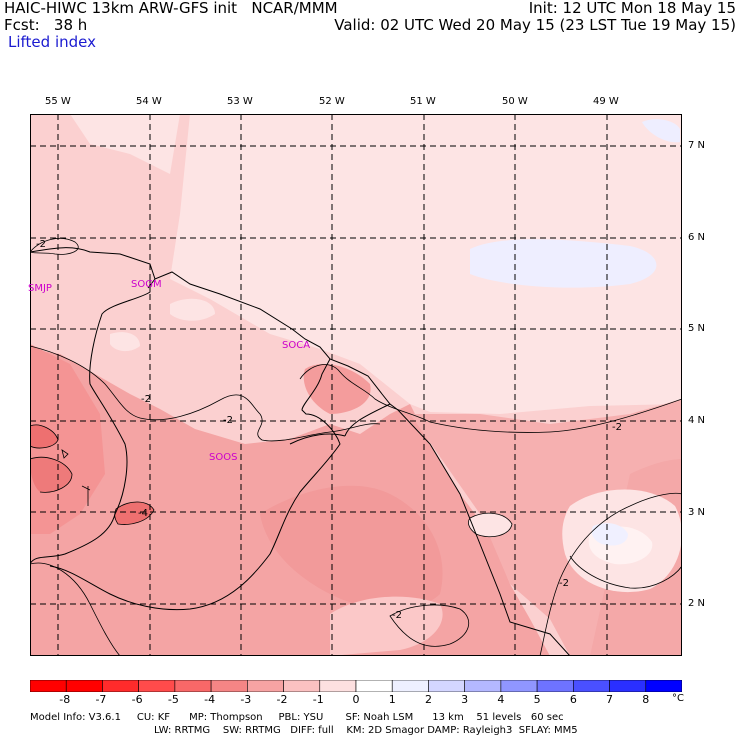  Describe the element at coordinates (282, 699) in the screenshot. I see `colorbar-tick-label: -2` at that location.